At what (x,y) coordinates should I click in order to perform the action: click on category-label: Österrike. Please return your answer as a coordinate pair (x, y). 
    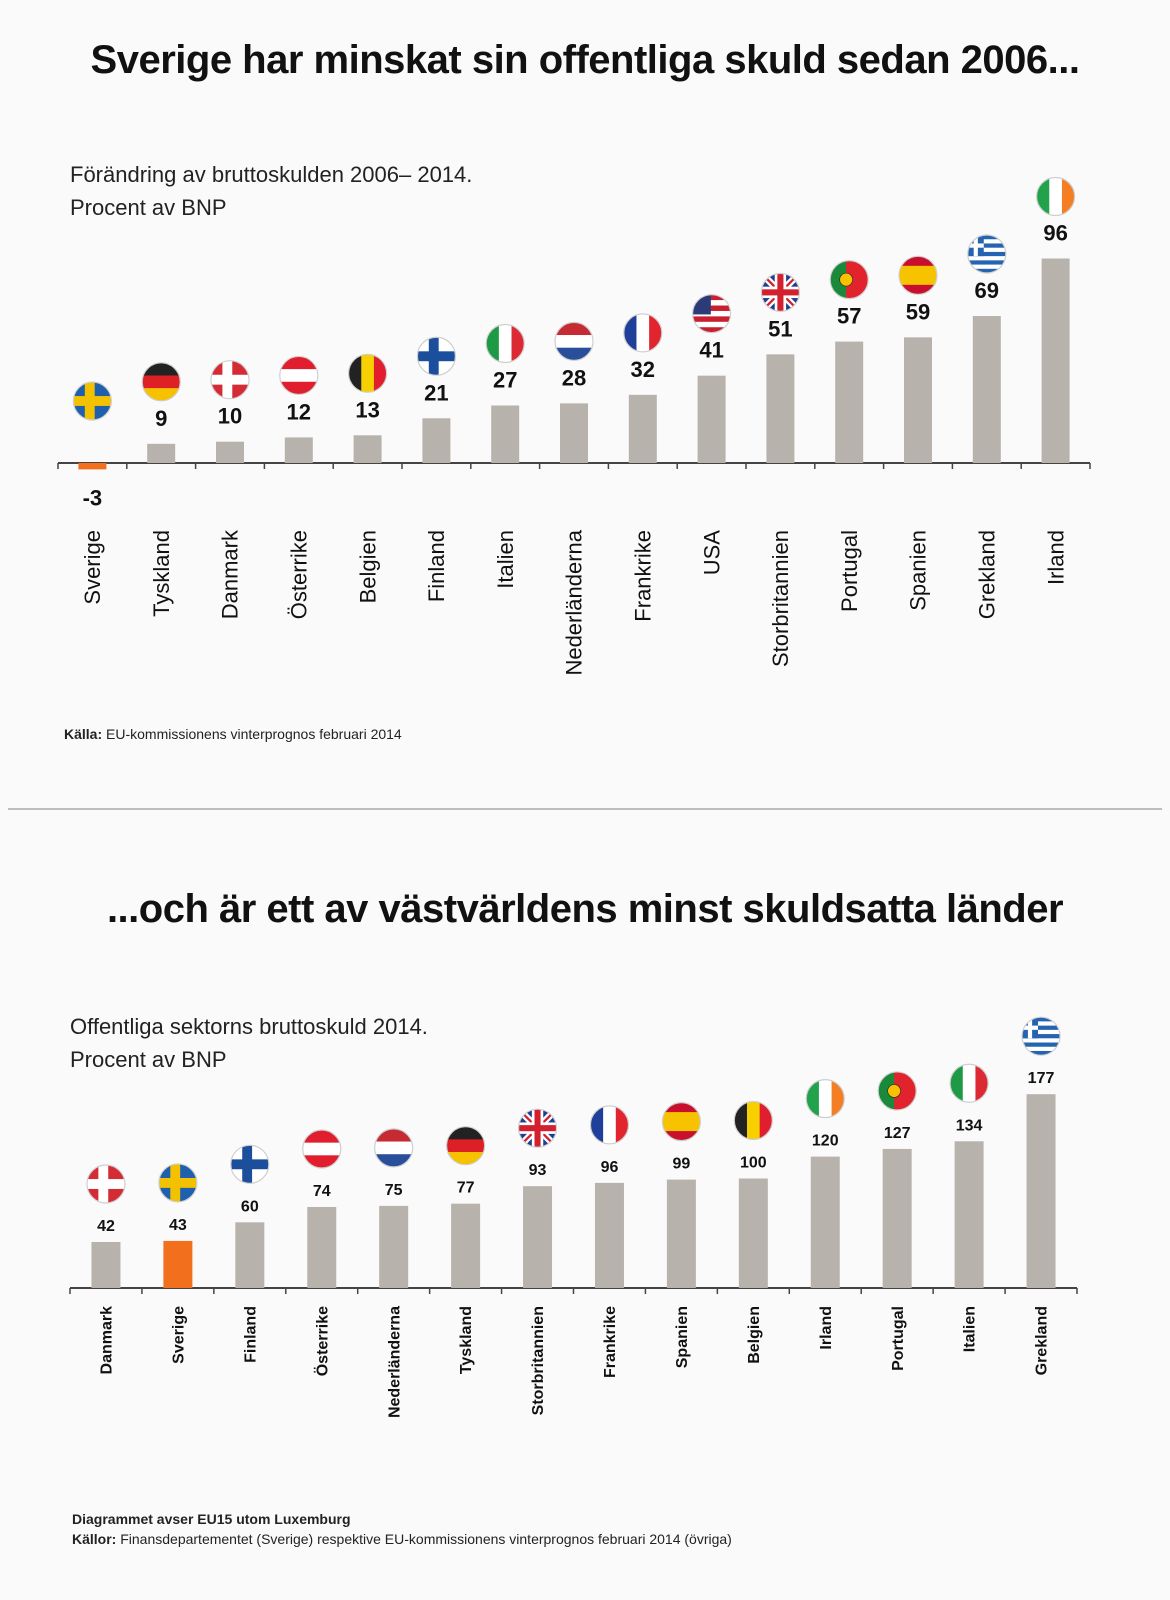
    Looking at the image, I should click on (299, 574).